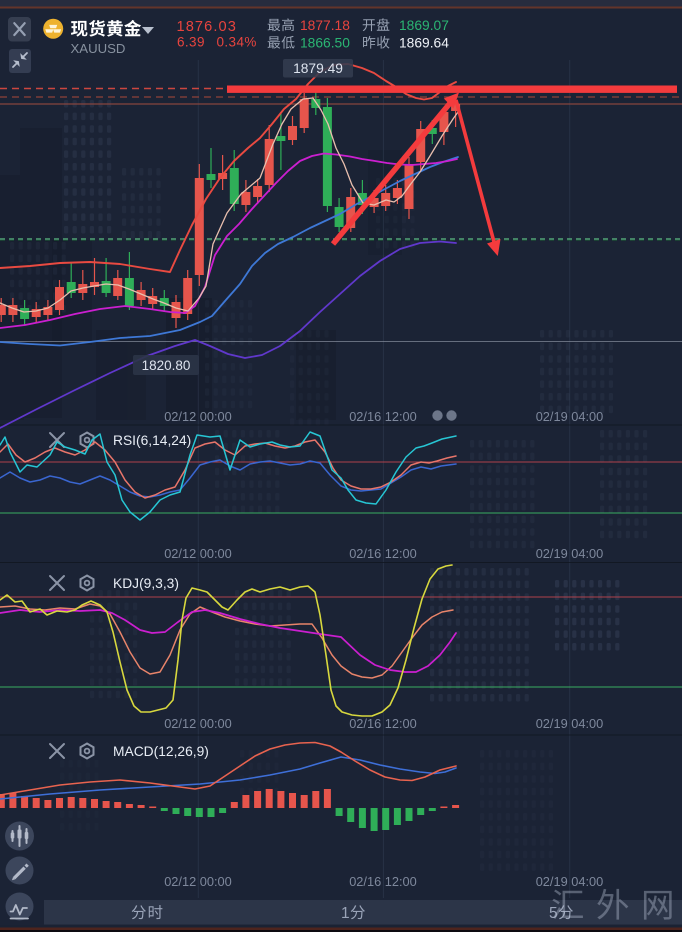 The width and height of the screenshot is (682, 932). What do you see at coordinates (424, 25) in the screenshot?
I see `svg-text: 1869.07` at bounding box center [424, 25].